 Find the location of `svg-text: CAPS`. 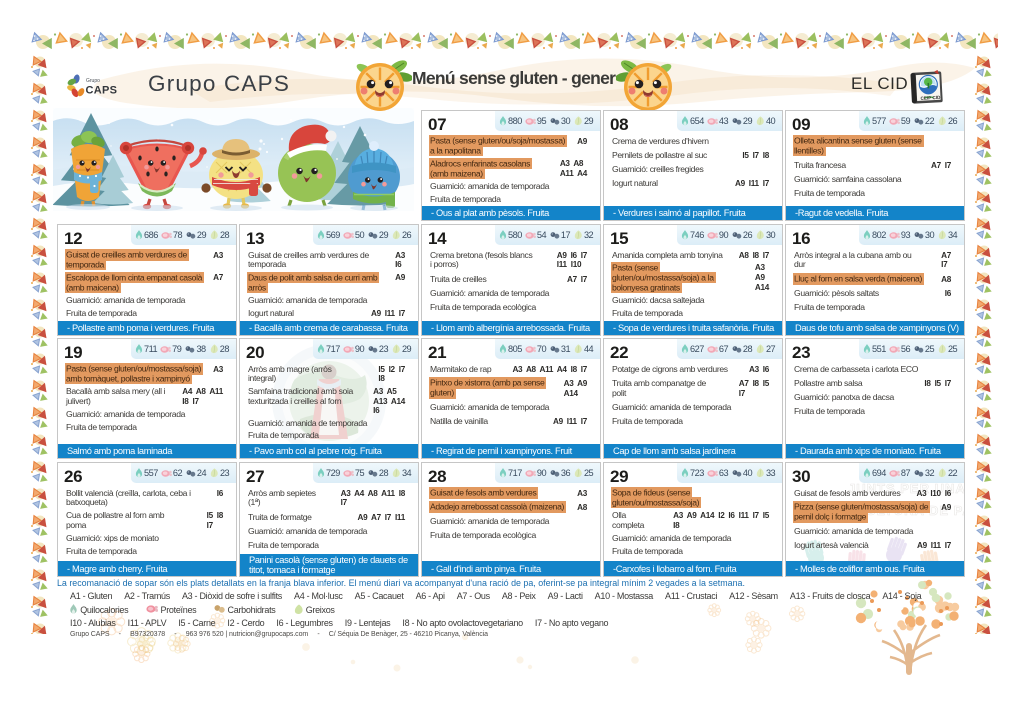

svg-text: CAPS is located at coordinates (102, 91).